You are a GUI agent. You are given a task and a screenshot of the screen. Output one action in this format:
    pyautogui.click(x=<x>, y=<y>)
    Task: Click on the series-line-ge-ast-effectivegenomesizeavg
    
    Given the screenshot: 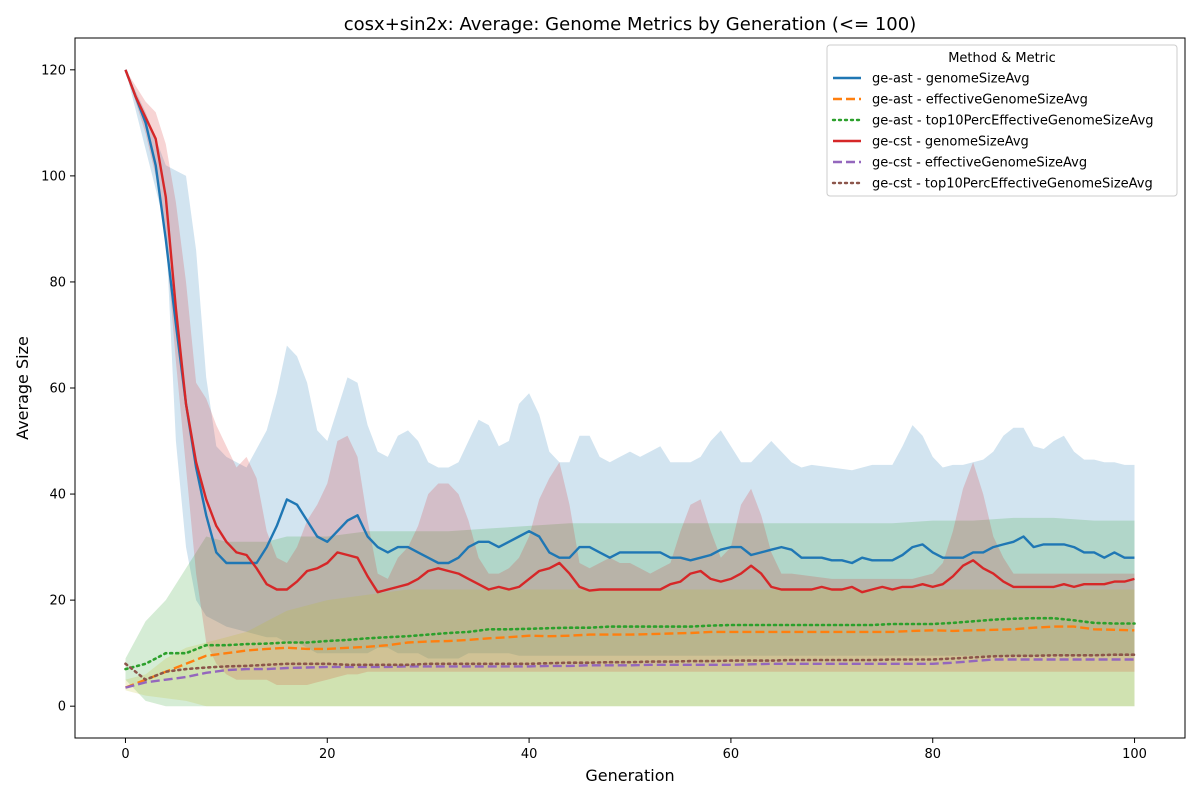 What is the action you would take?
    pyautogui.click(x=630, y=657)
    